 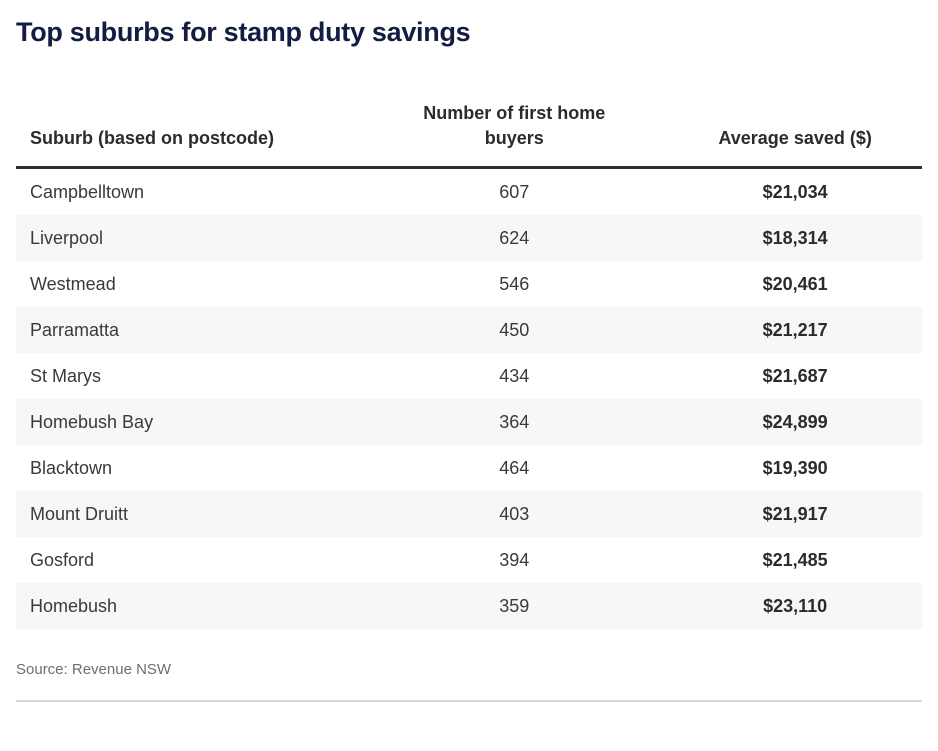 What do you see at coordinates (795, 330) in the screenshot?
I see `cell-saved: $21,217` at bounding box center [795, 330].